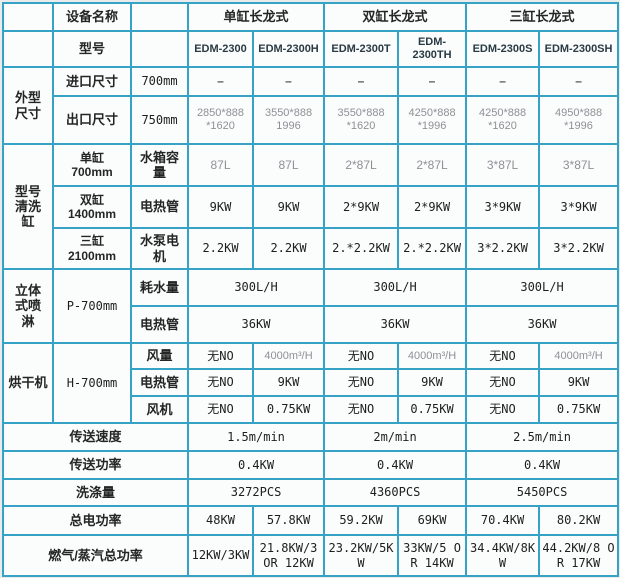 Image resolution: width=620 pixels, height=578 pixels. Describe the element at coordinates (159, 409) in the screenshot. I see `label-fan: 风机` at that location.